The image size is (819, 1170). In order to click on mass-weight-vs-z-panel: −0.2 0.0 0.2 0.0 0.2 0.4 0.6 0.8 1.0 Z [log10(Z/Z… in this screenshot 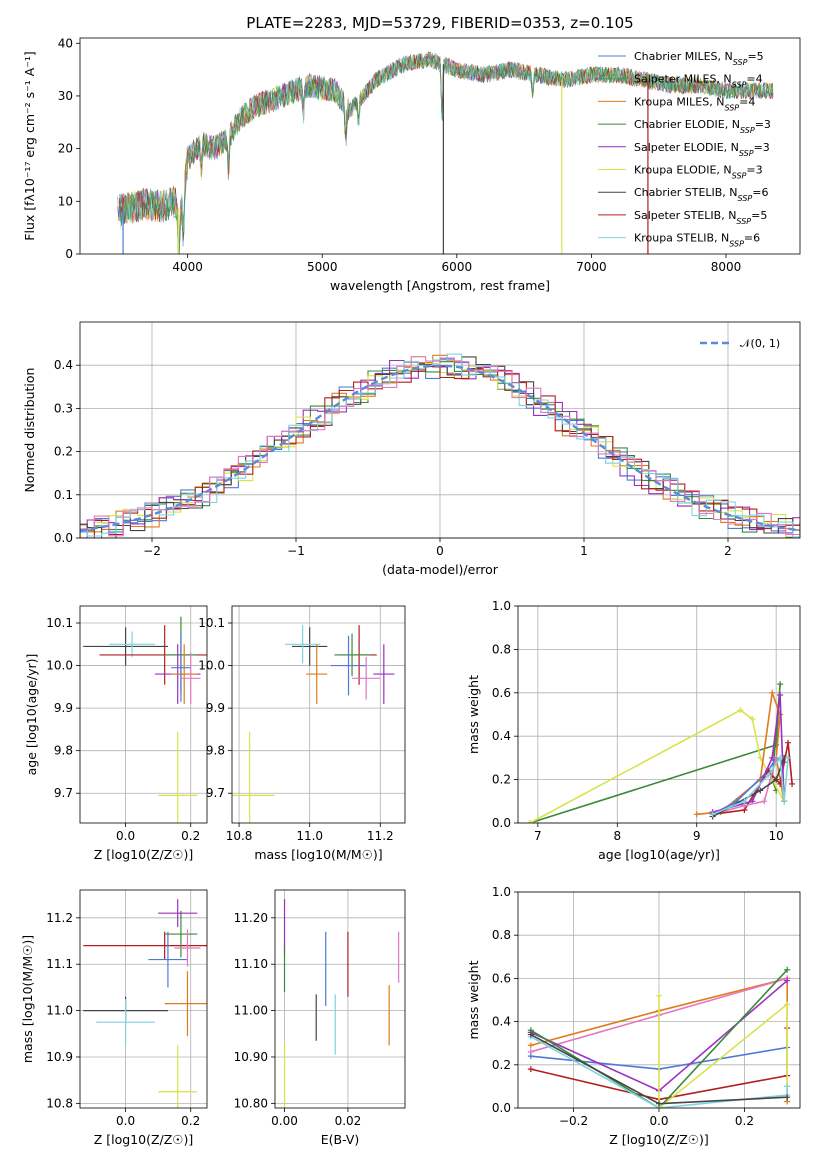, I will do `click(633, 1016)`.